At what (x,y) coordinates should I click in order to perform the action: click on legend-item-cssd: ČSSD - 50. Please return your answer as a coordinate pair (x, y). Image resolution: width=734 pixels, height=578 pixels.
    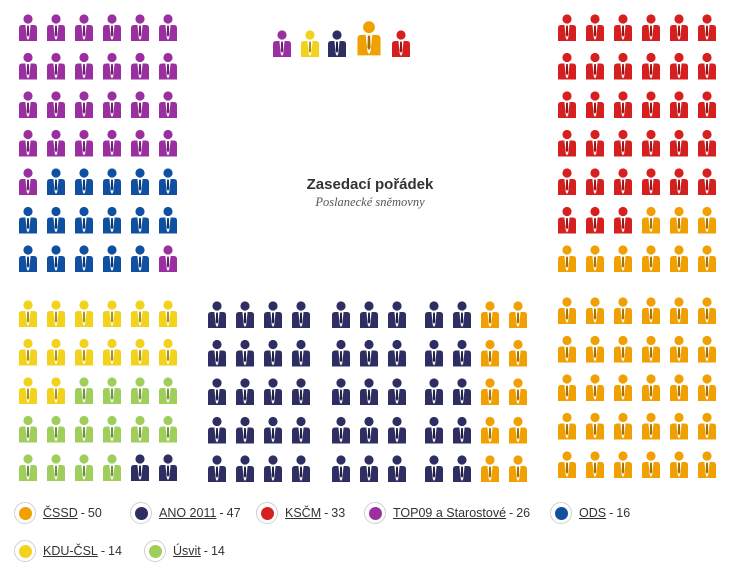
    Looking at the image, I should click on (58, 513).